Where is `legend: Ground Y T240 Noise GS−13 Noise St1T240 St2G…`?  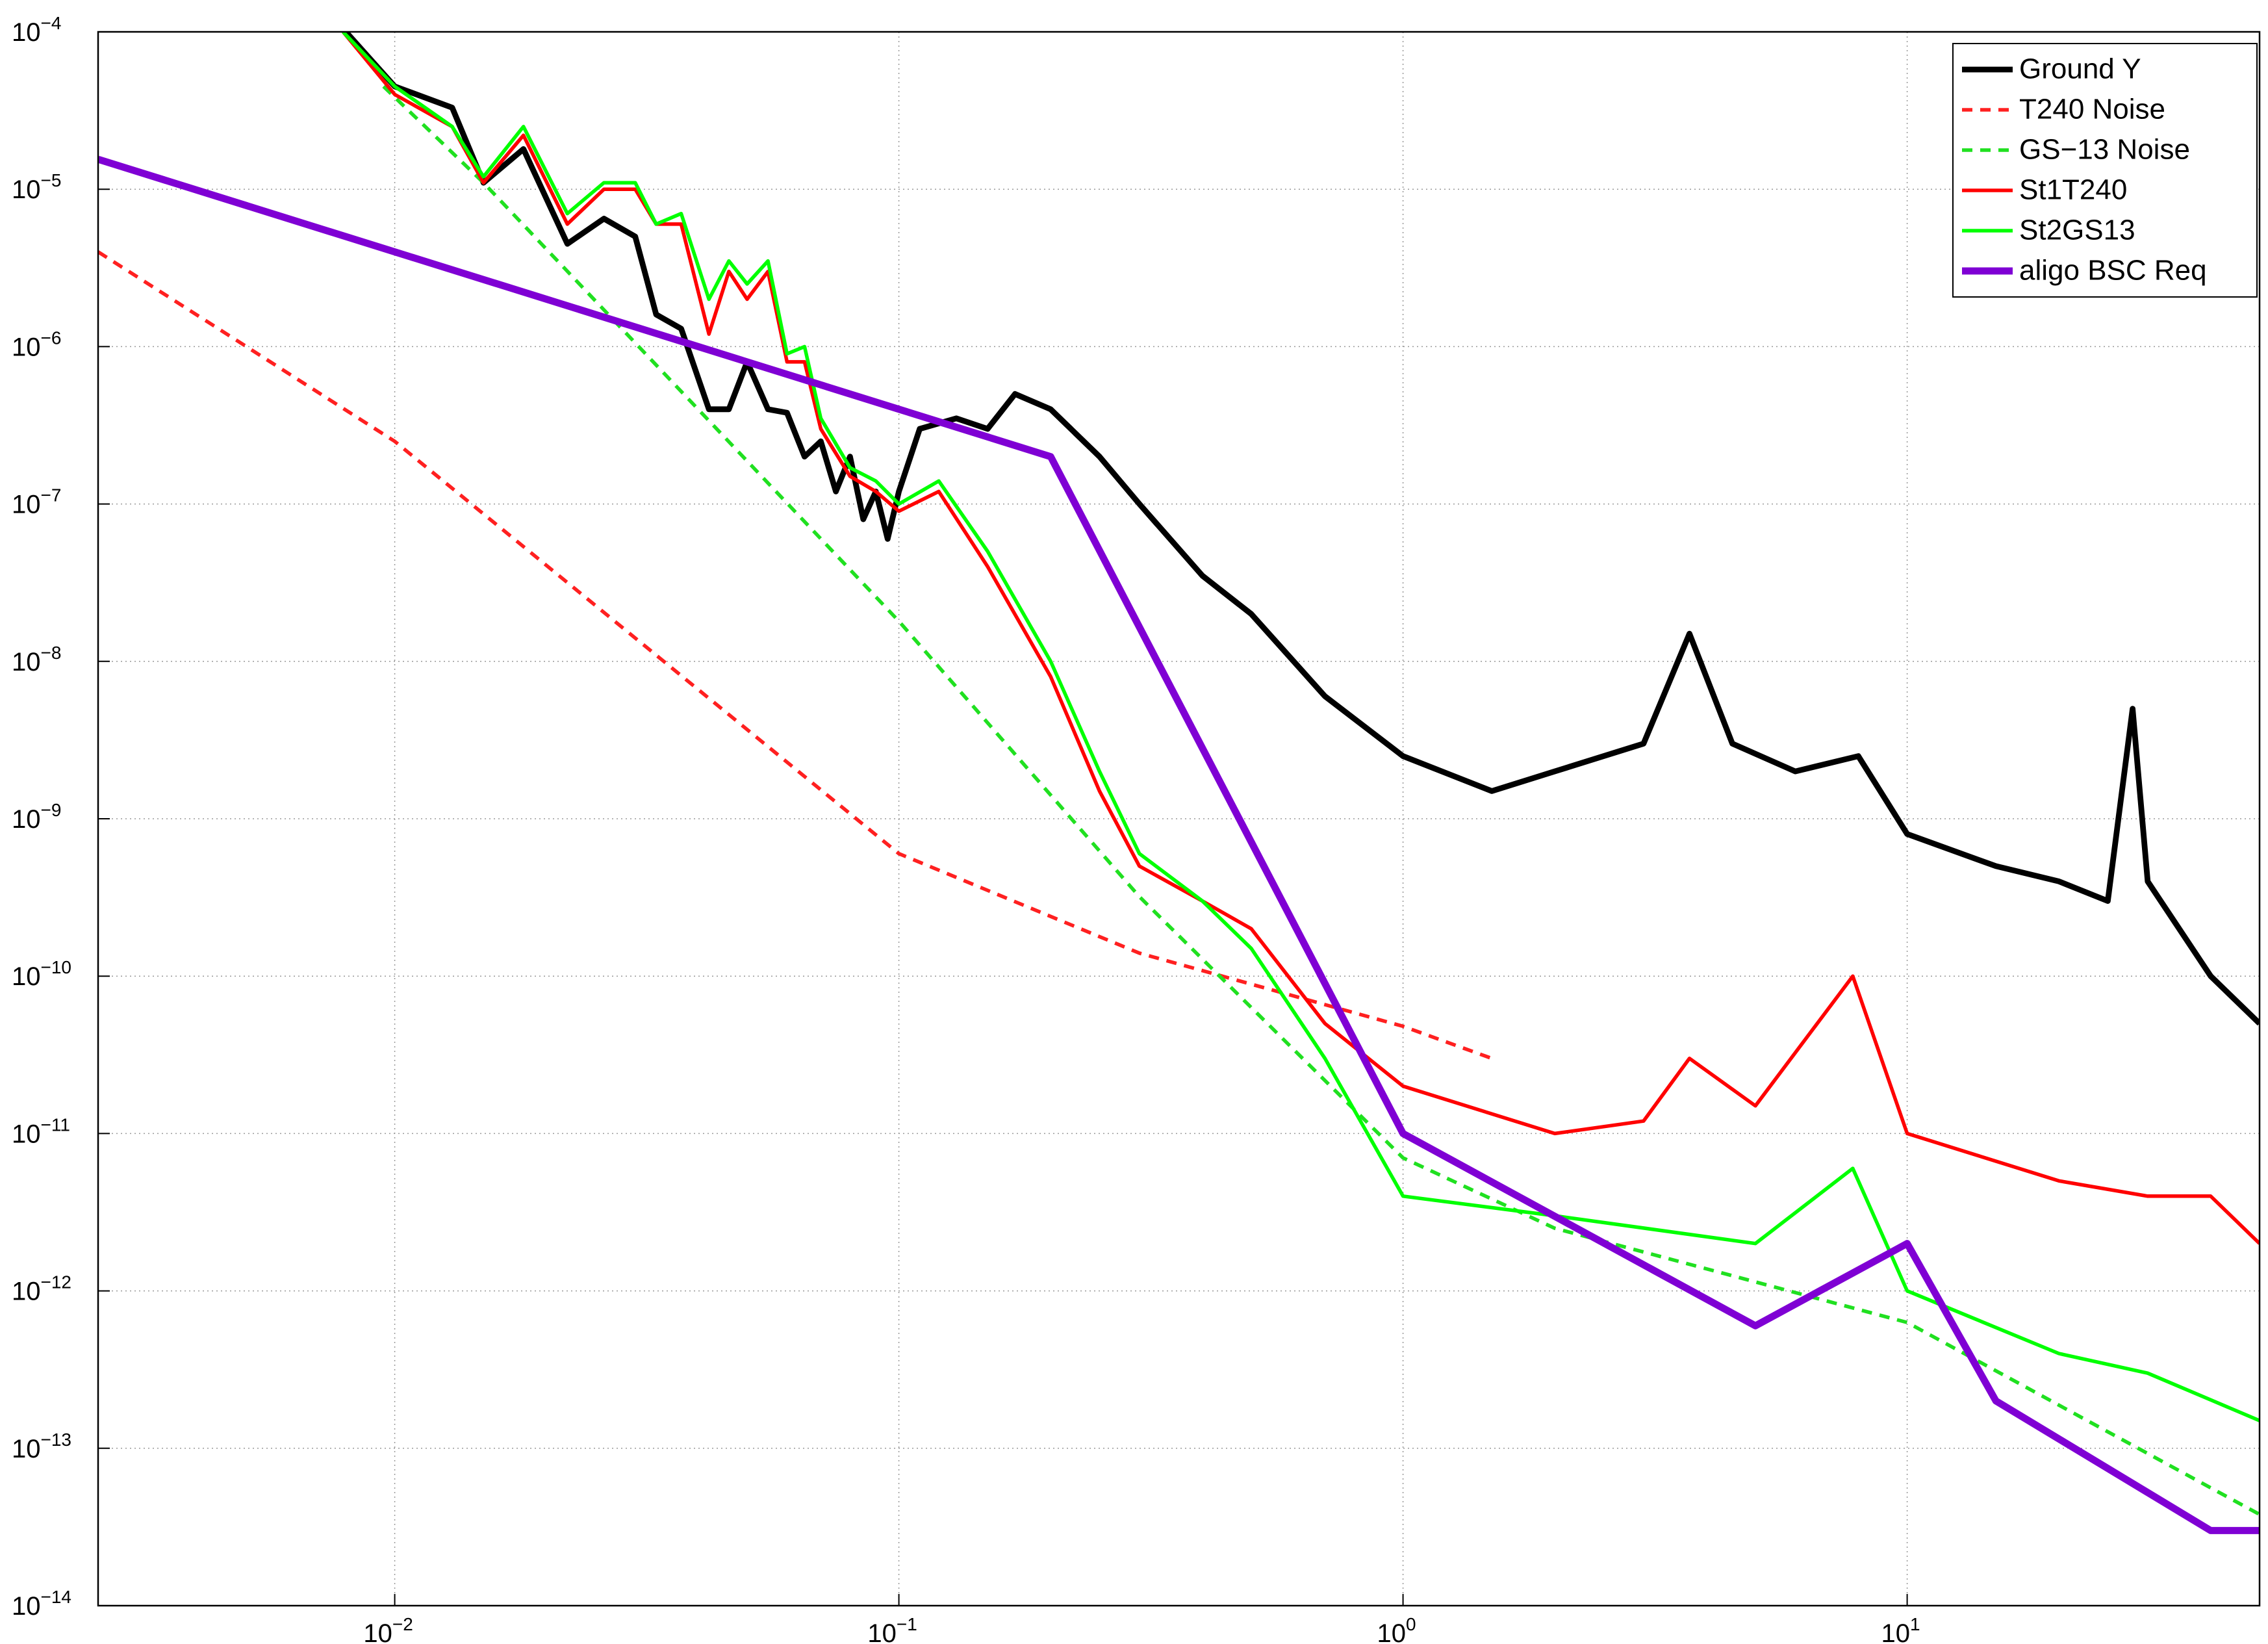
legend: Ground Y T240 Noise GS−13 Noise St1T240 St2G… is located at coordinates (2105, 170).